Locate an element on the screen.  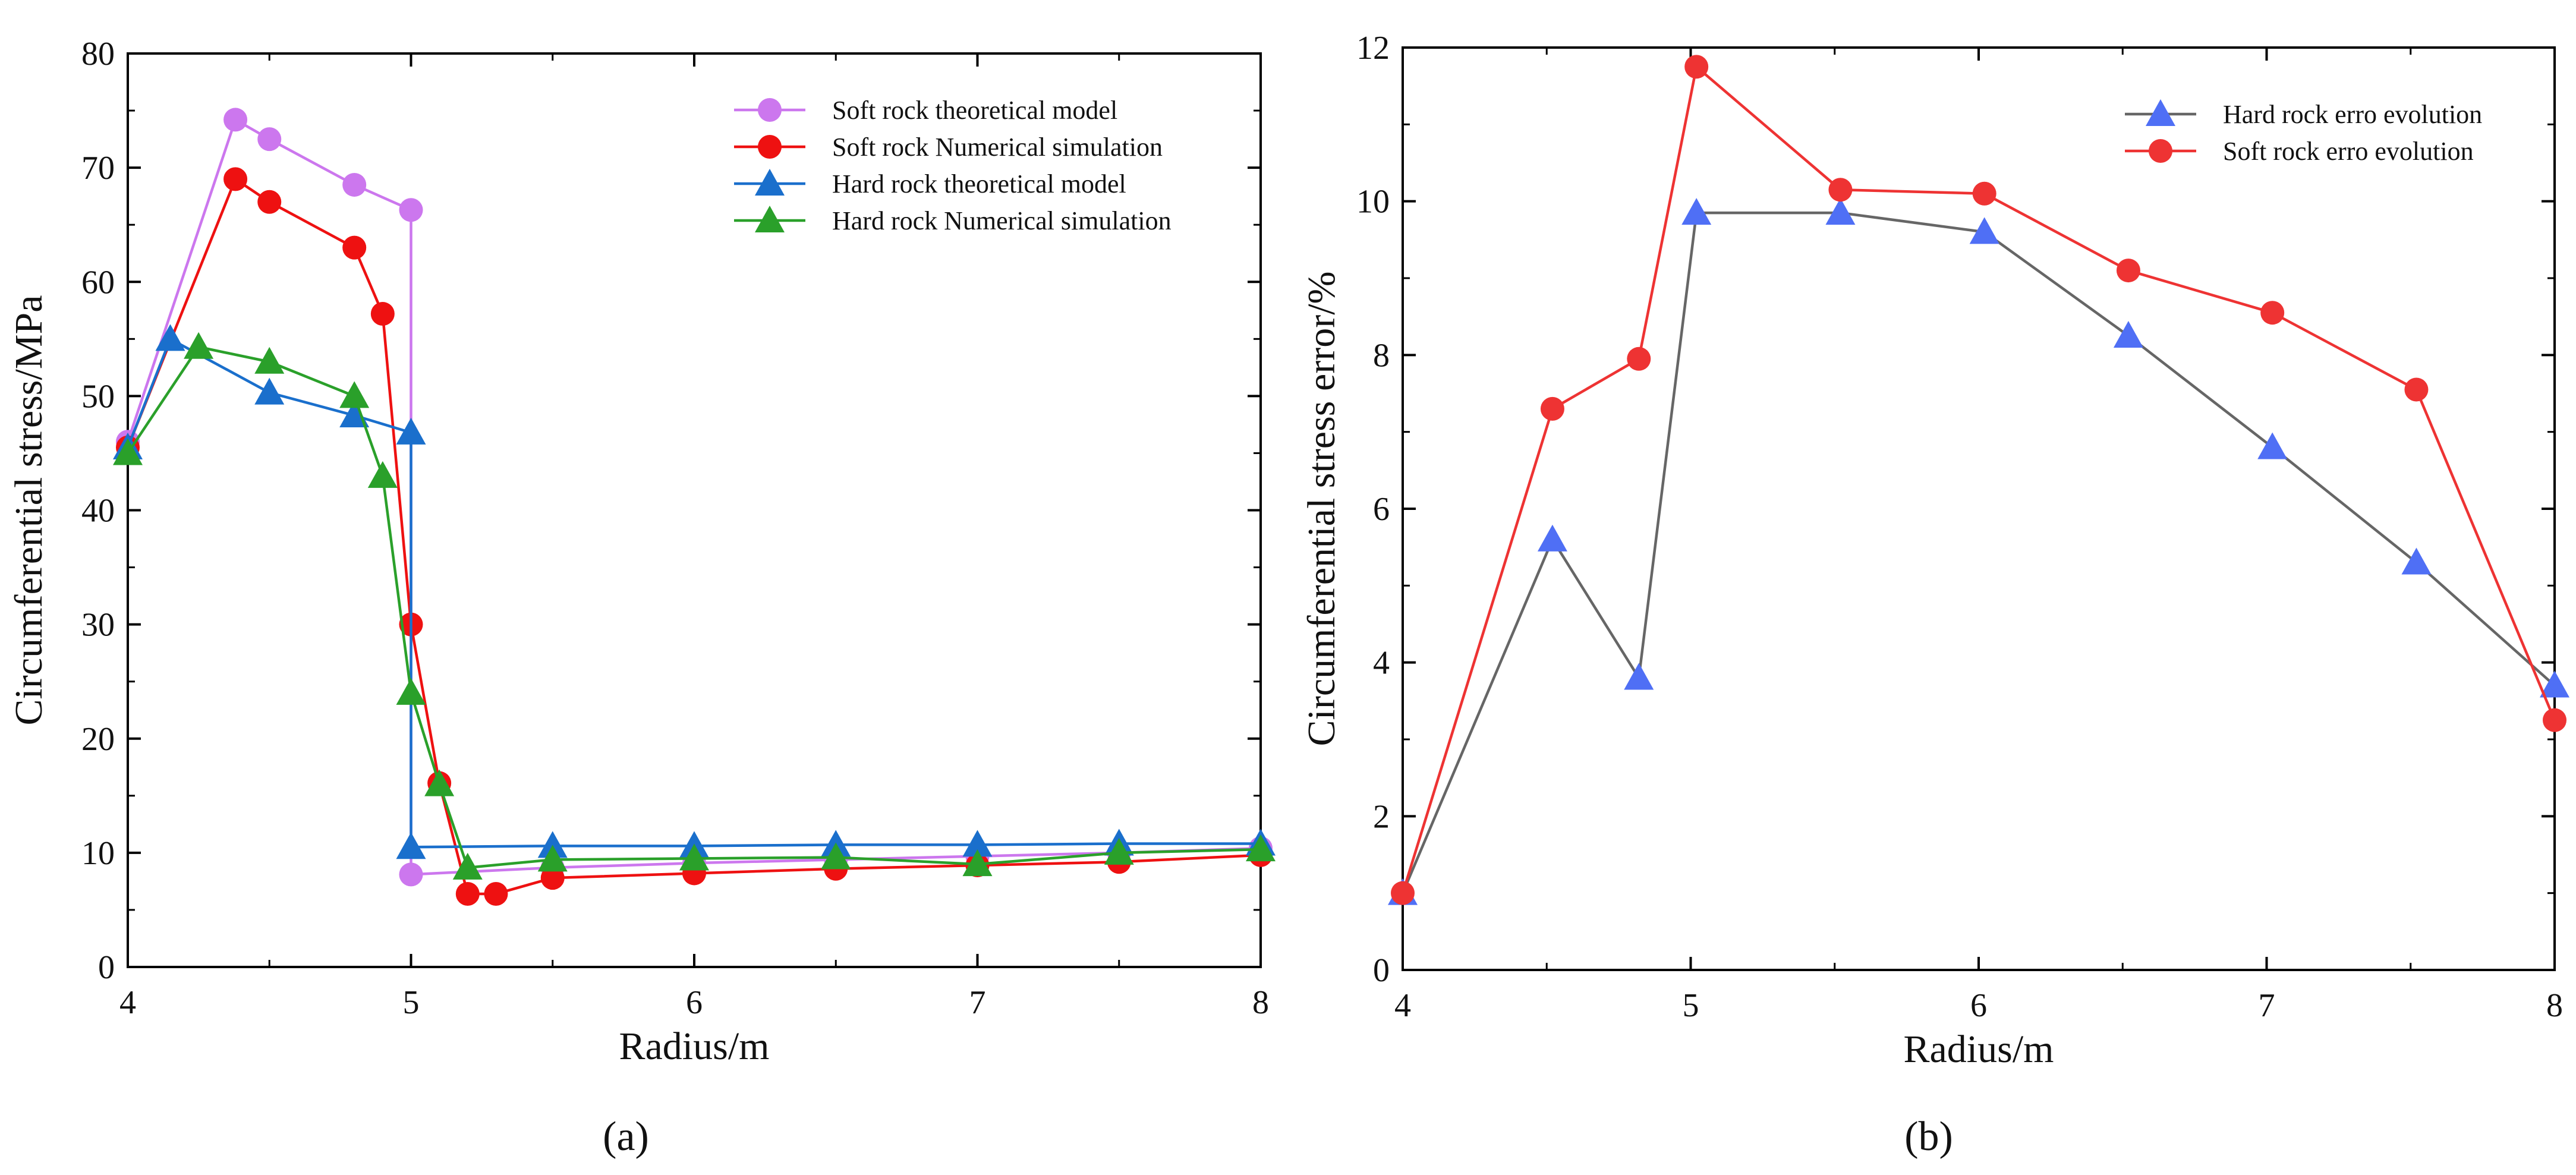
panel-a-y-tick-label: 60 is located at coordinates (98, 282).